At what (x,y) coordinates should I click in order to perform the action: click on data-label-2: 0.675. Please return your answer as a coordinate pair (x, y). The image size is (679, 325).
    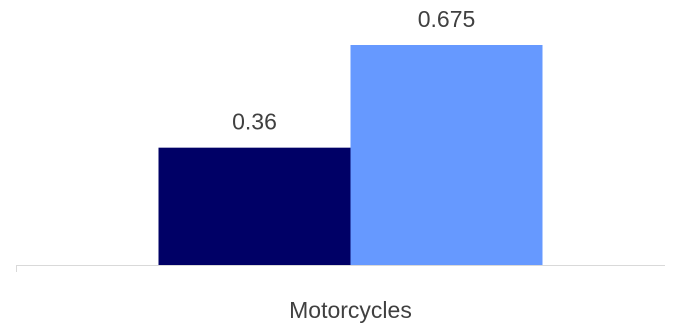
    Looking at the image, I should click on (447, 19).